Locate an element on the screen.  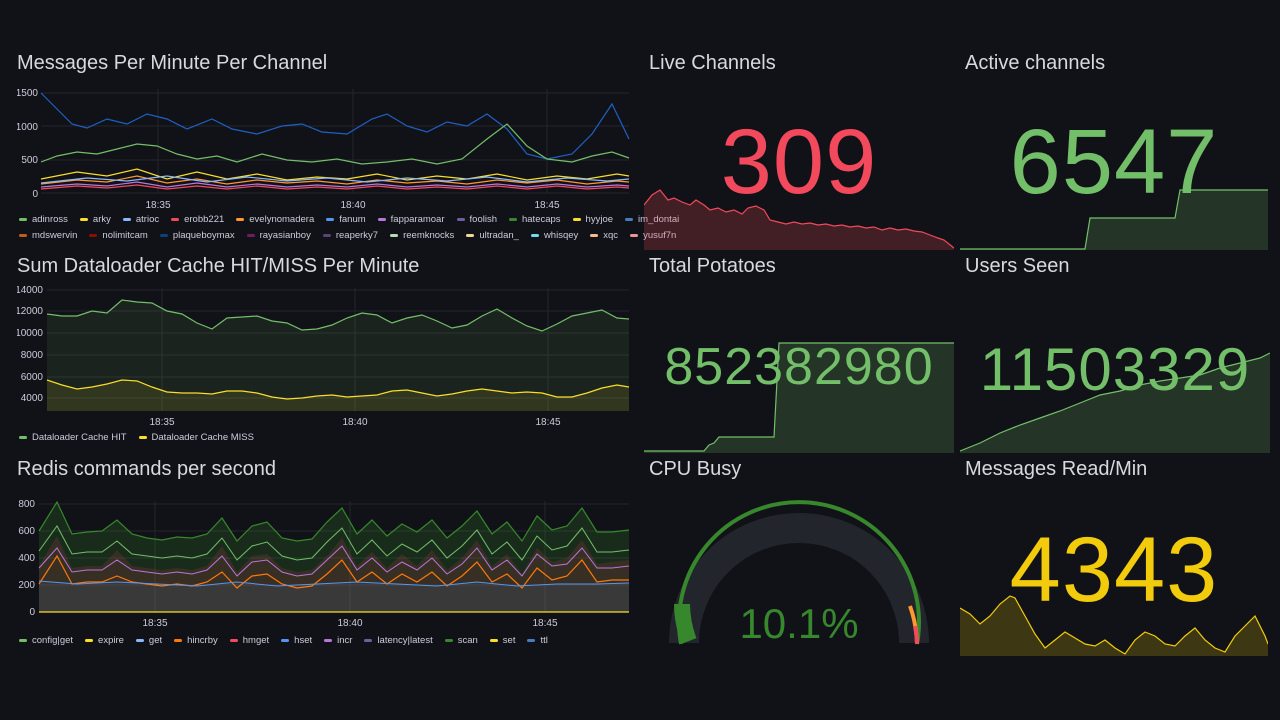
legend-label: im_dontai is located at coordinates (659, 219).